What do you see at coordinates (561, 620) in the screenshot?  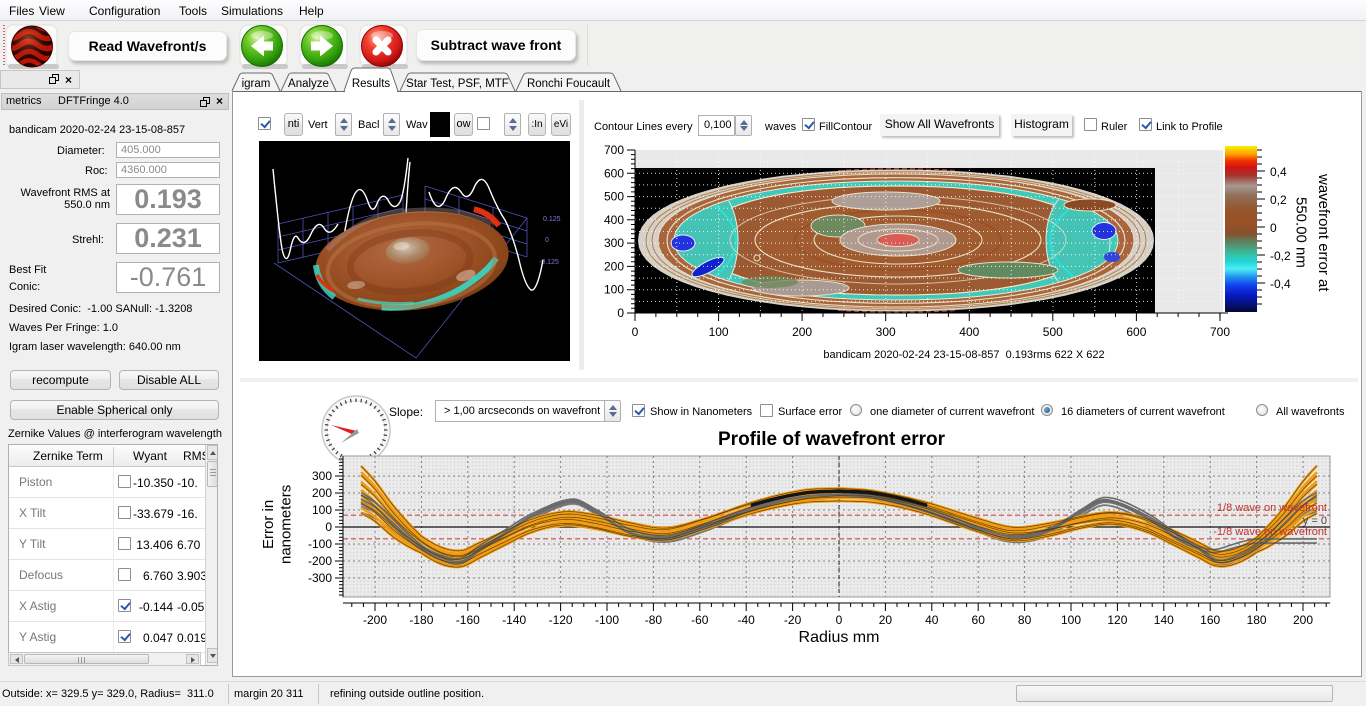 I see `svg-text: -120` at bounding box center [561, 620].